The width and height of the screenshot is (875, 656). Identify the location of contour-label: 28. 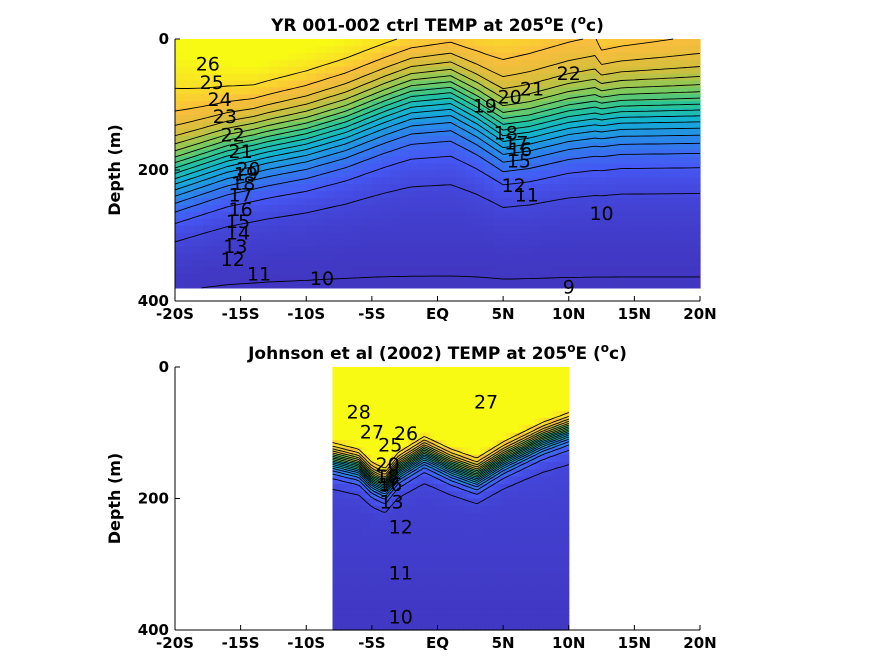
(359, 413).